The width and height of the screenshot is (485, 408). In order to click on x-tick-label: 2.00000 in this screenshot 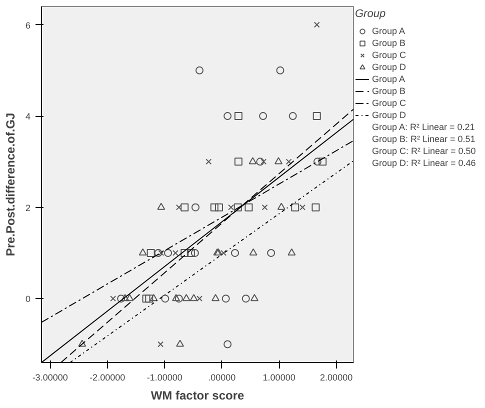, I will do `click(336, 377)`.